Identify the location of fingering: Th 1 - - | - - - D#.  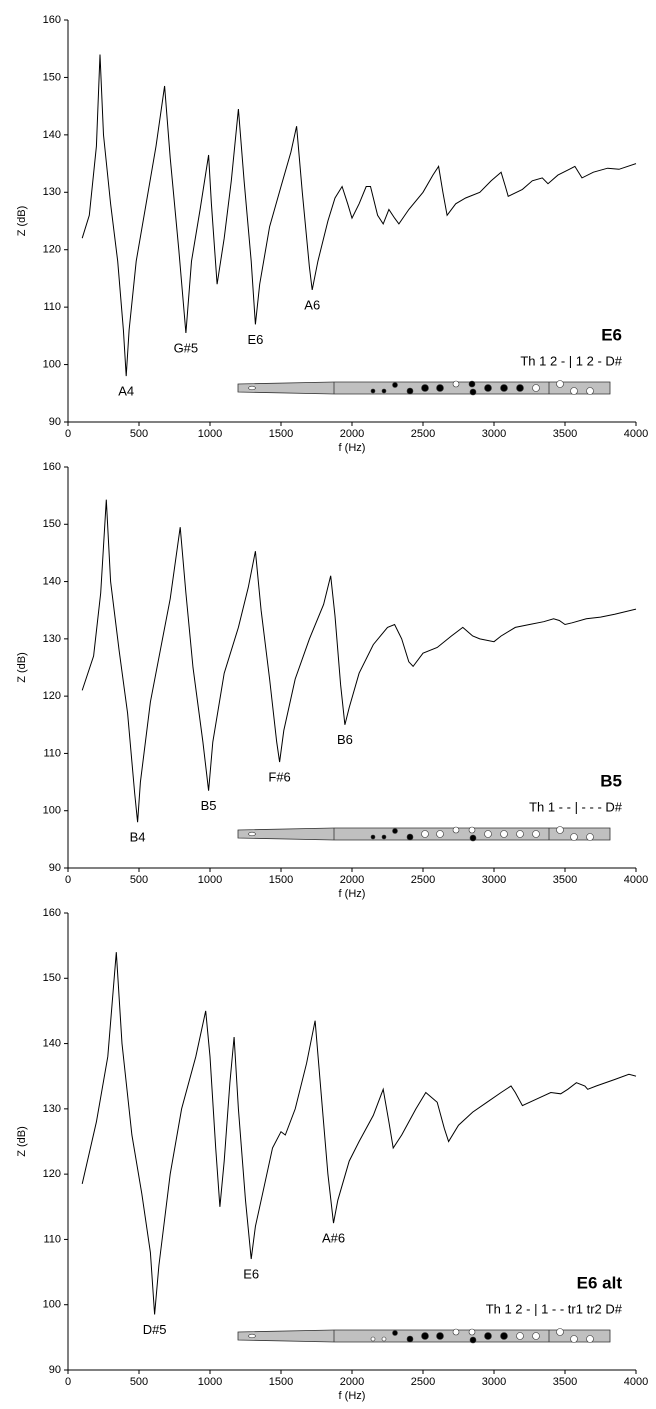
(576, 806).